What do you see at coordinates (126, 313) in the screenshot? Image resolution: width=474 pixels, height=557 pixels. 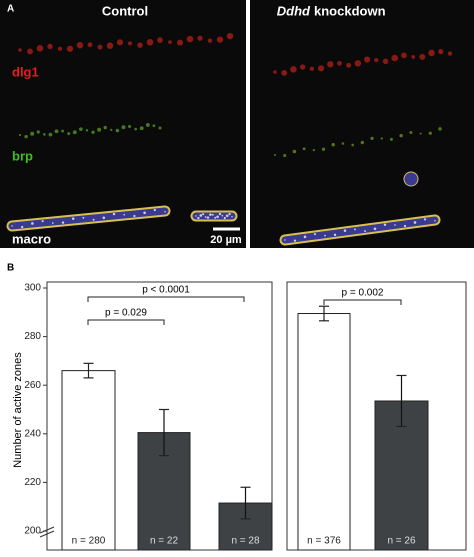 I see `p-value: p = 0.029` at bounding box center [126, 313].